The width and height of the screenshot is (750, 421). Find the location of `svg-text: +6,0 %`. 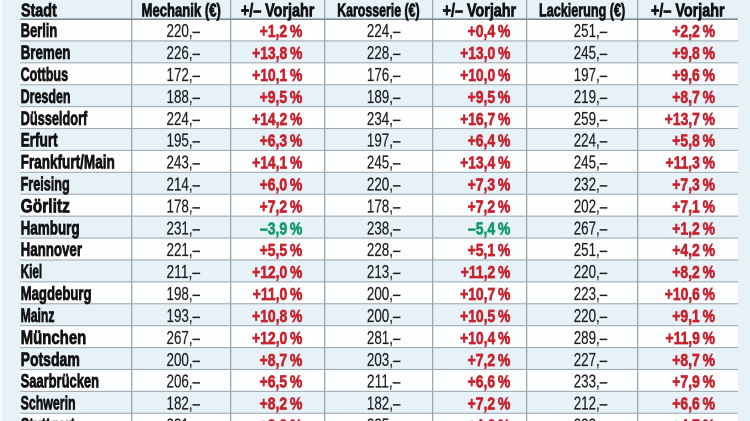

svg-text: +6,0 % is located at coordinates (281, 185).